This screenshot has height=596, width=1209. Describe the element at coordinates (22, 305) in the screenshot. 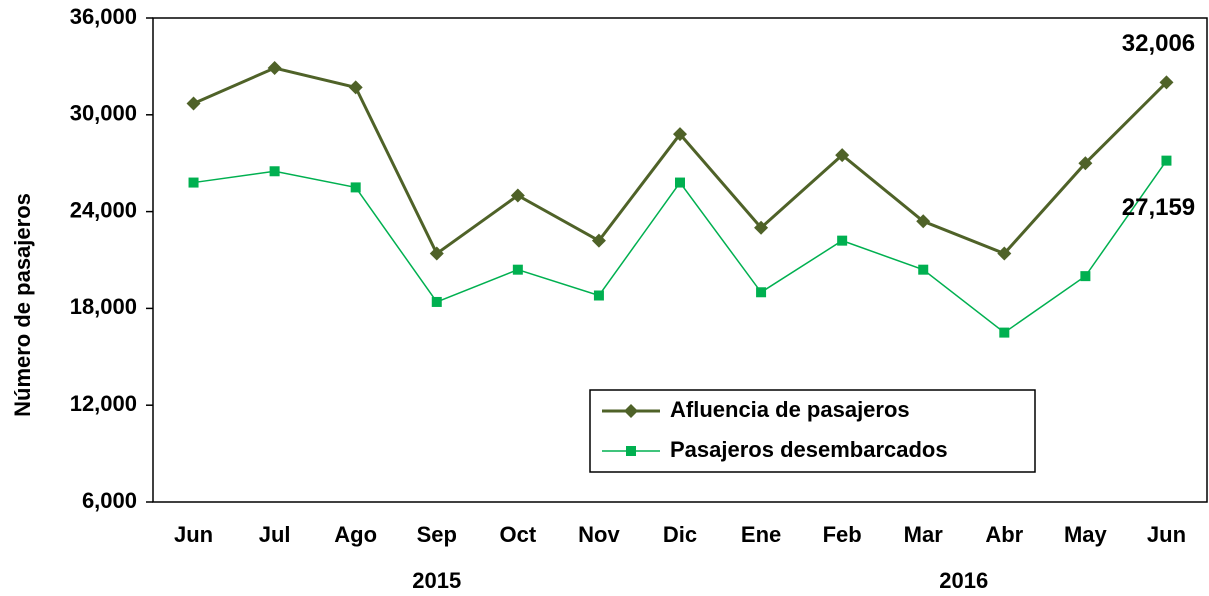

I see `y-axis-label: Número de pasajeros` at that location.